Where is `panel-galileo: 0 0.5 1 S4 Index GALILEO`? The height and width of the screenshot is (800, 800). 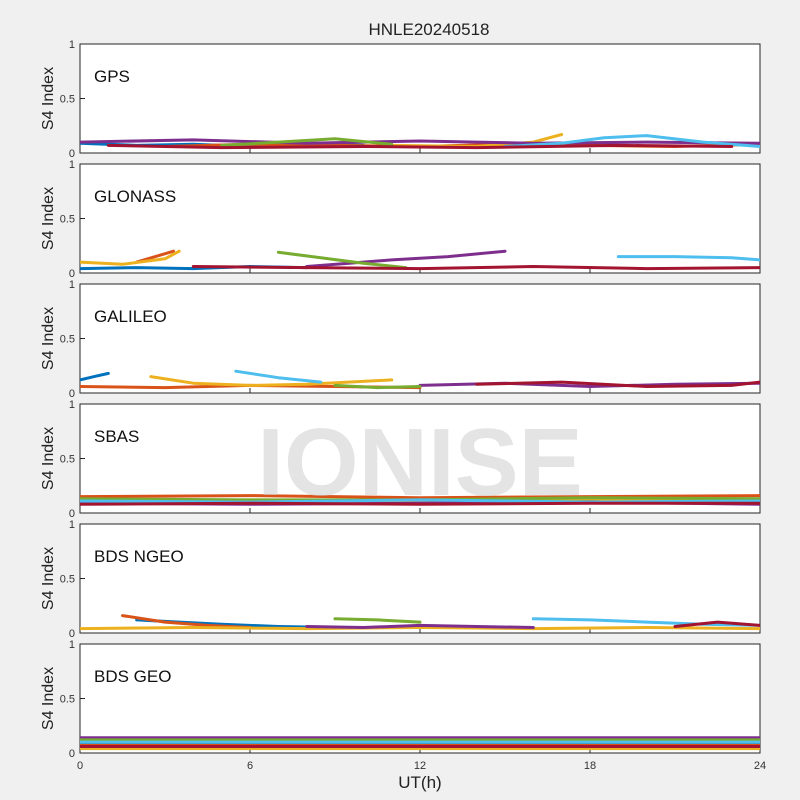
panel-galileo: 0 0.5 1 S4 Index GALILEO is located at coordinates (400, 339).